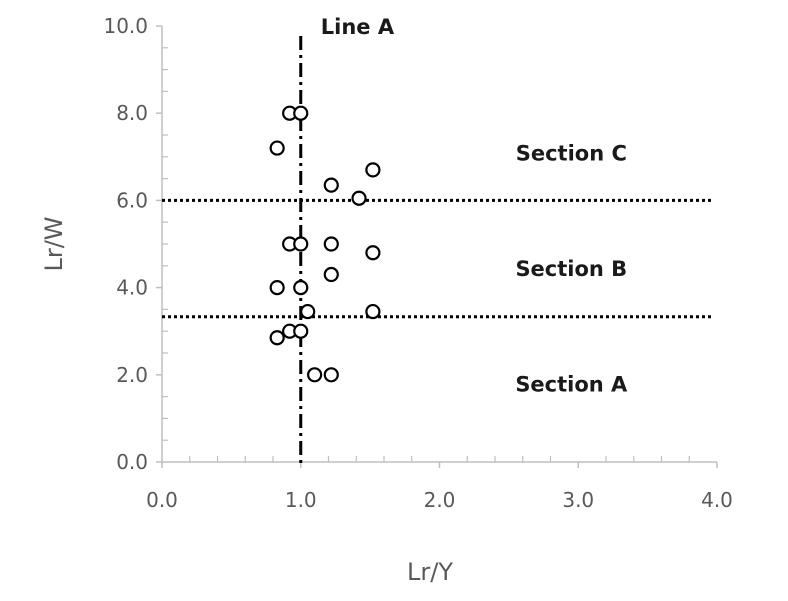 The image size is (788, 601). What do you see at coordinates (132, 288) in the screenshot?
I see `y-tick-label: 4.0` at bounding box center [132, 288].